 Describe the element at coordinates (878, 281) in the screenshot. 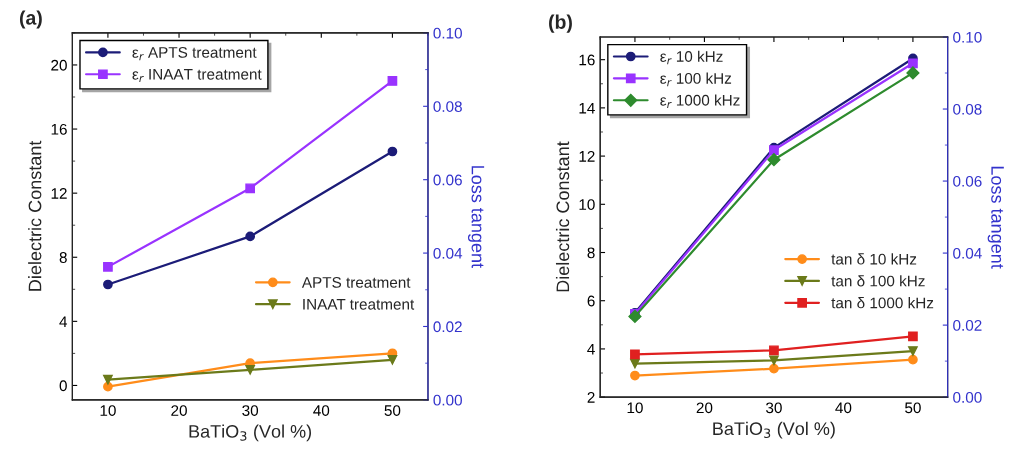

I see `legend-label: tan δ 100 kHz` at that location.